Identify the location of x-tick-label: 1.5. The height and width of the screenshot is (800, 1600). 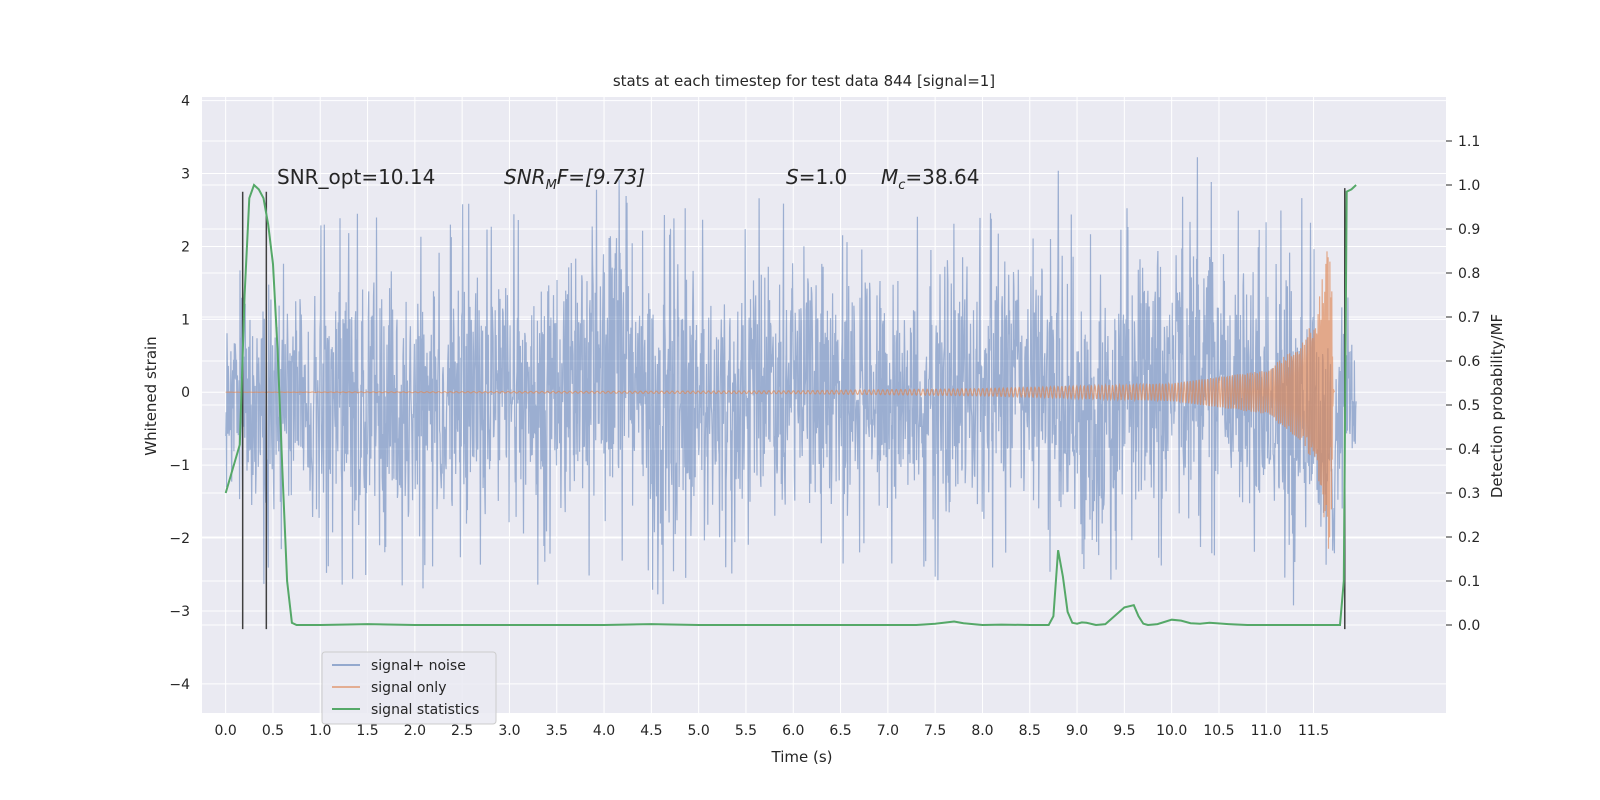
(367, 731).